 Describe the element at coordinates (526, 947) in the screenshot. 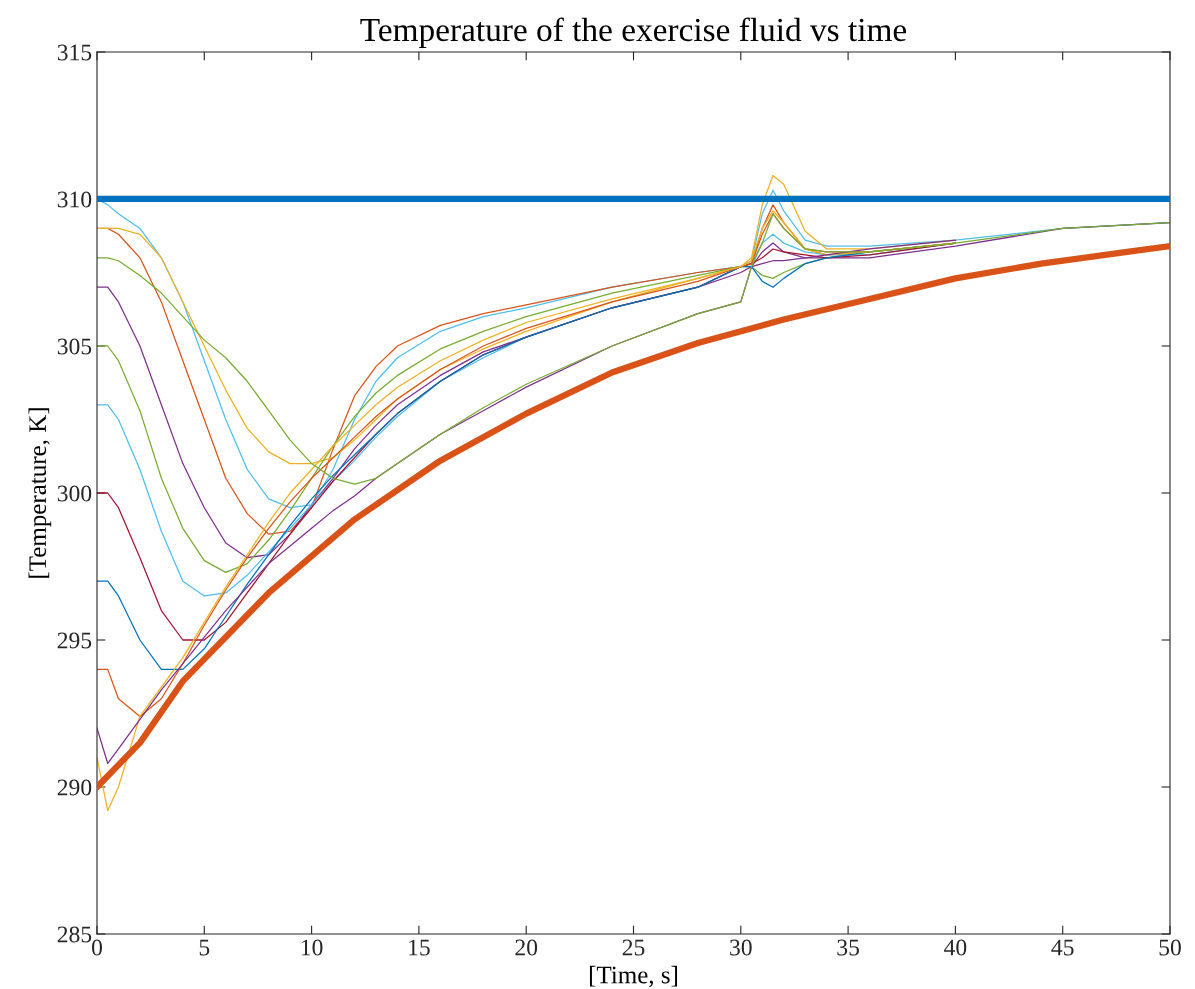

I see `x-tick-label: 20` at that location.